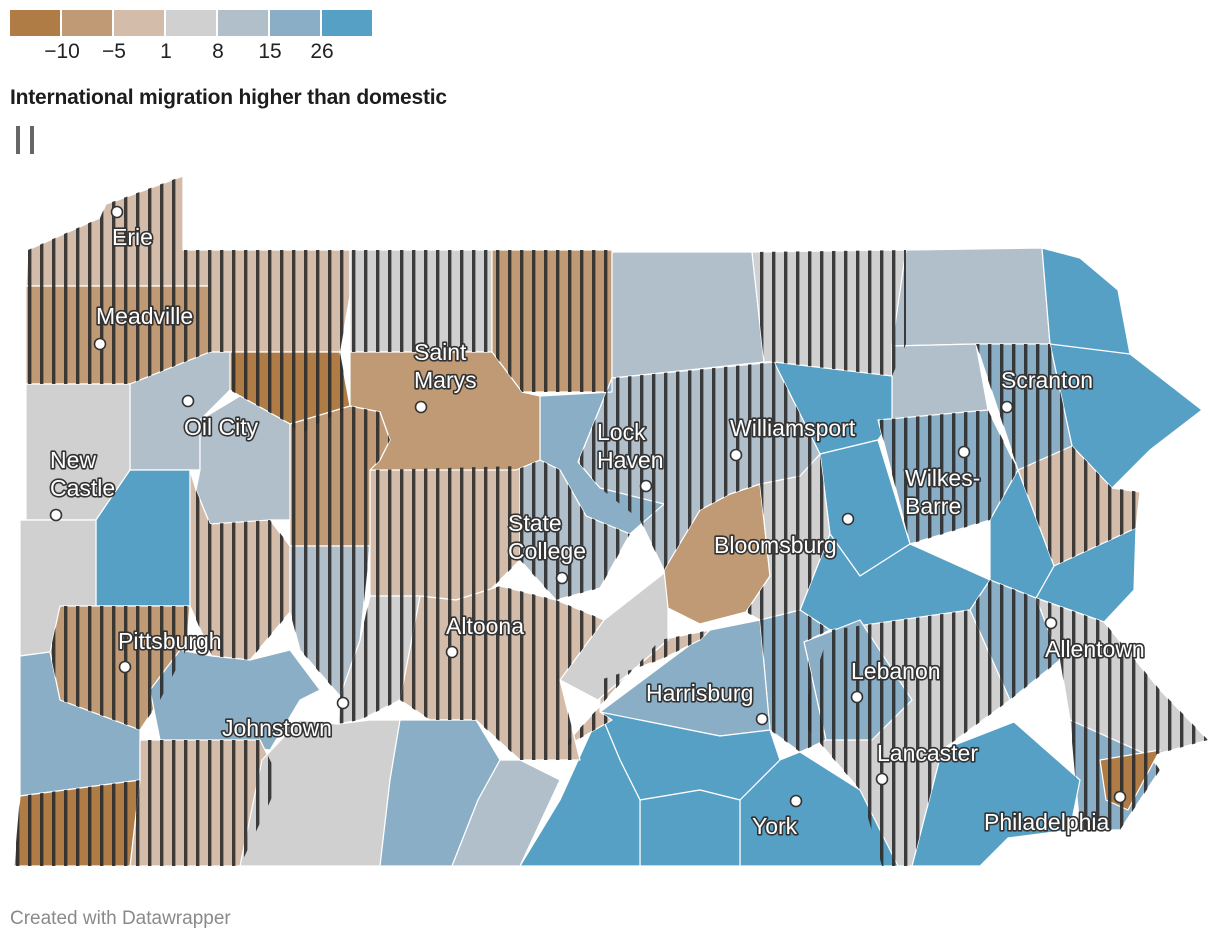  What do you see at coordinates (221, 427) in the screenshot?
I see `city-label: Oil City` at bounding box center [221, 427].